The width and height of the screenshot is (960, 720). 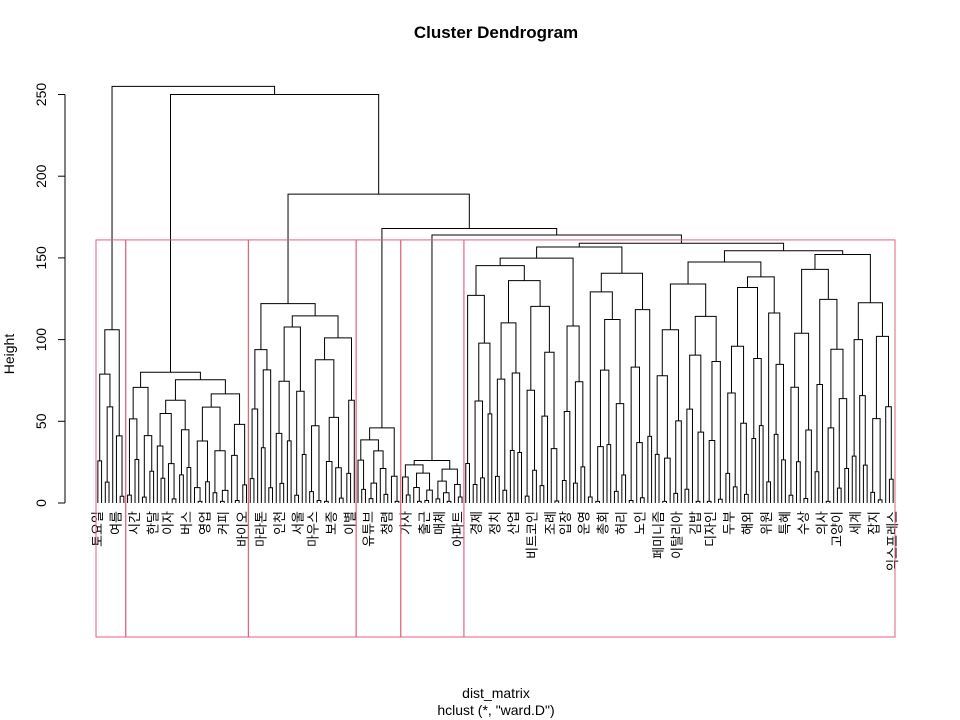 What do you see at coordinates (785, 523) in the screenshot?
I see `leaf-label: 특혜` at bounding box center [785, 523].